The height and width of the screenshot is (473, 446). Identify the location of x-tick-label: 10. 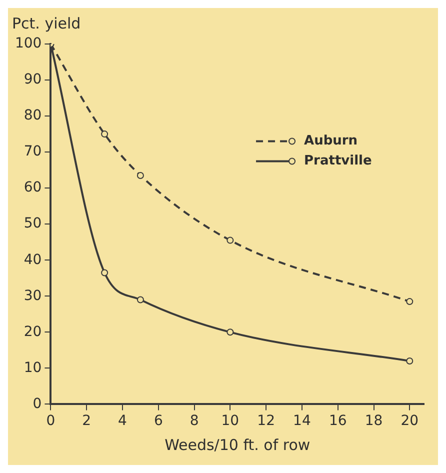
(230, 421).